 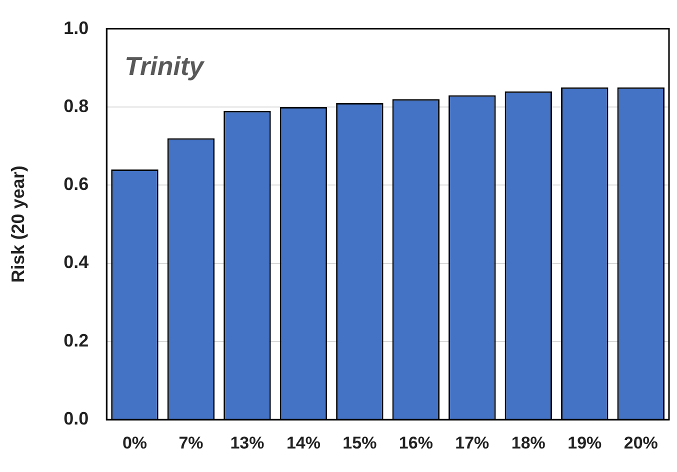 I want to click on y-axis-title: Risk (20 year), so click(x=18, y=224).